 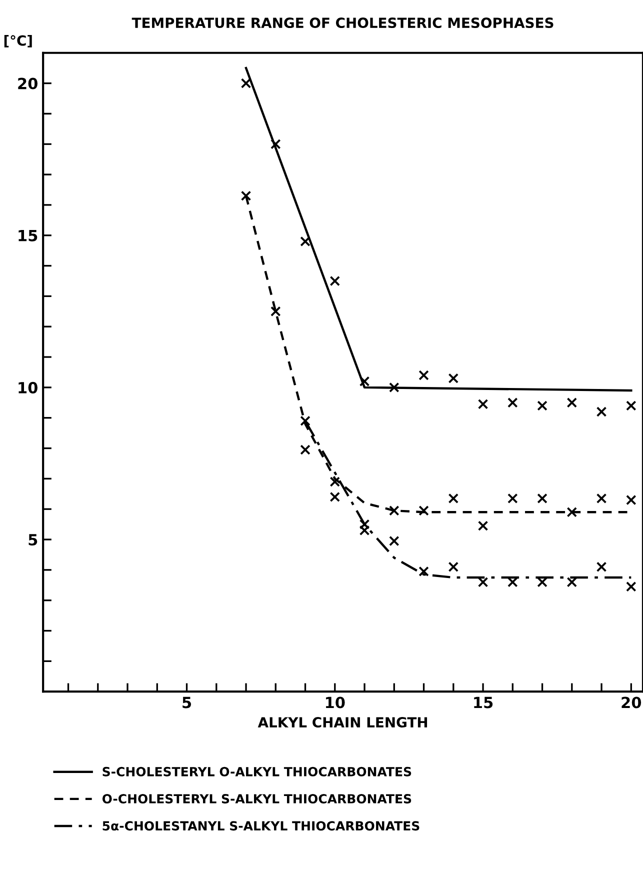 I want to click on y-axis-title: [°C], so click(x=18, y=41).